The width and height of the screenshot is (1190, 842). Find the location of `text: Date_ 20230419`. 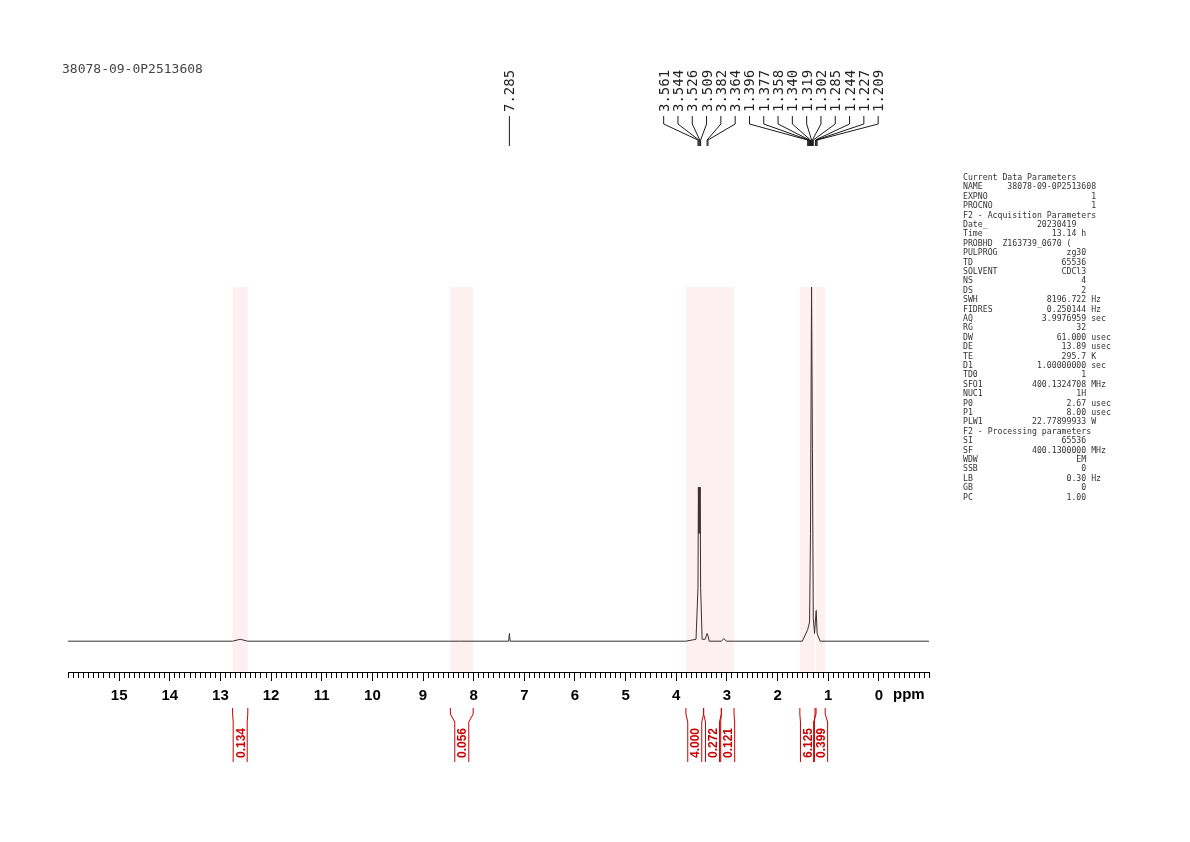

text: Date_ 20230419 is located at coordinates (1020, 224).